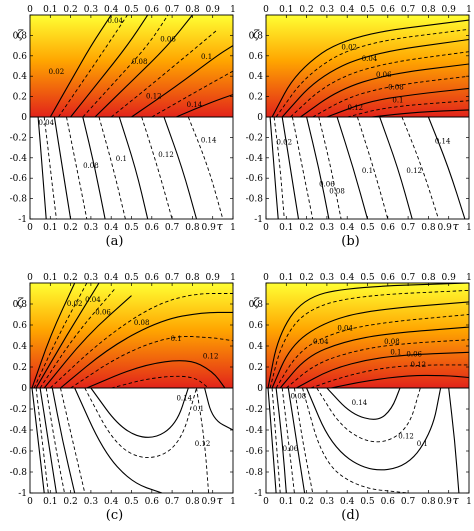  Describe the element at coordinates (142, 323) in the screenshot. I see `upper-contour-label: 0.08` at that location.